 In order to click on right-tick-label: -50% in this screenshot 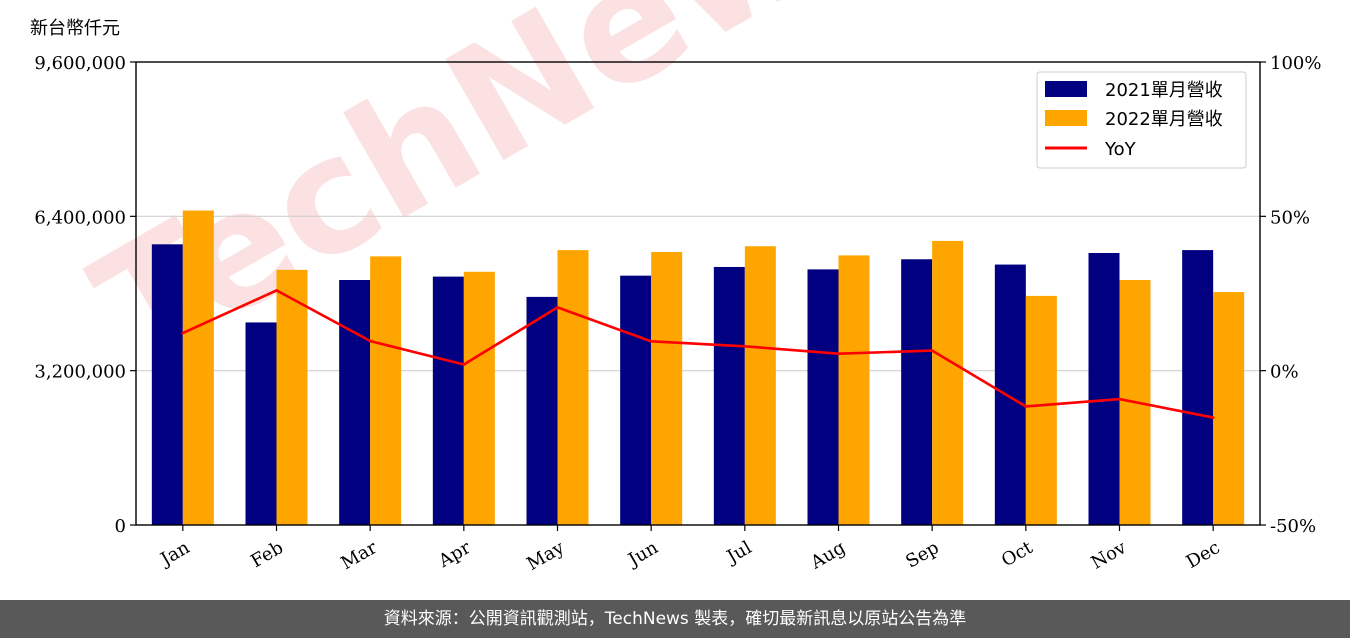, I will do `click(1293, 526)`.